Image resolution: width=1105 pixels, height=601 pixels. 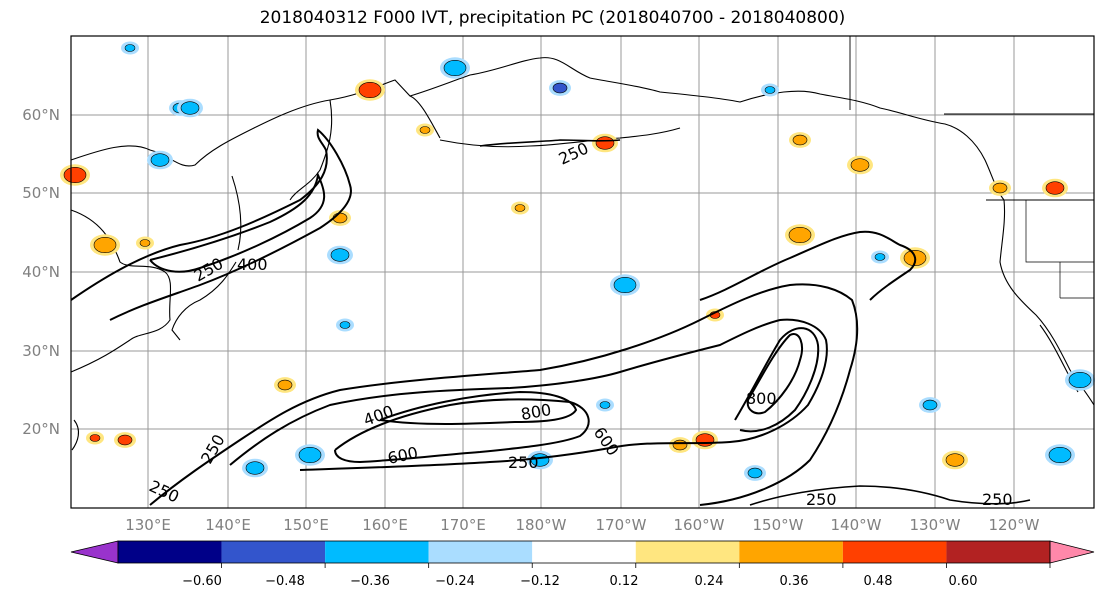 What do you see at coordinates (624, 581) in the screenshot?
I see `colorbar-label: 0.12` at bounding box center [624, 581].